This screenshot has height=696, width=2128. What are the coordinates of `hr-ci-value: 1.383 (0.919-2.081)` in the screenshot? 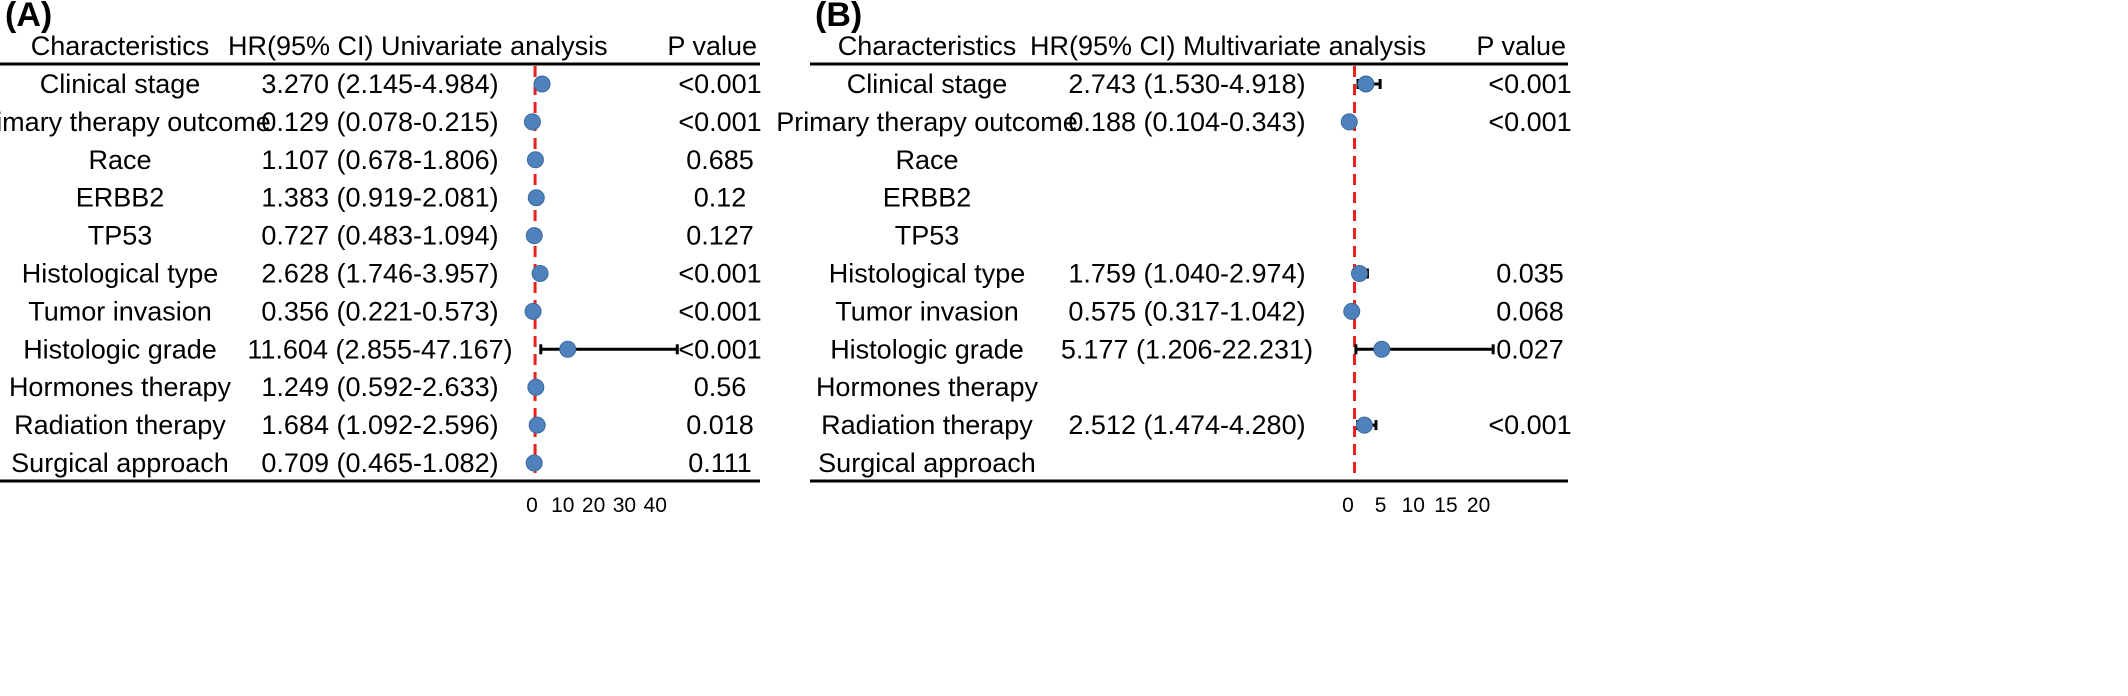 It's located at (379, 198).